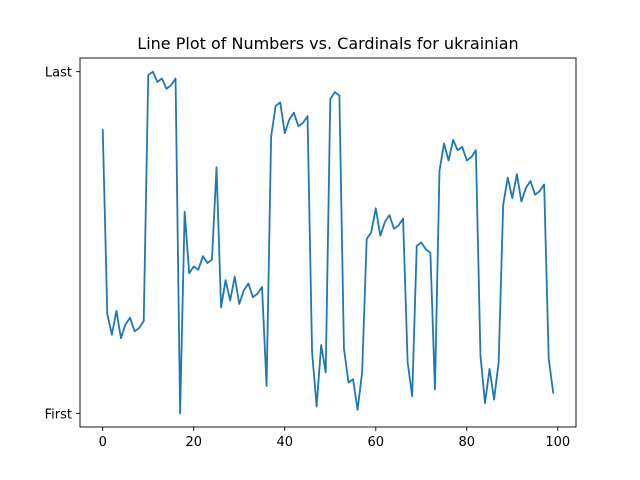 Image resolution: width=640 pixels, height=480 pixels. Describe the element at coordinates (376, 442) in the screenshot. I see `x-tick-label: 60` at that location.